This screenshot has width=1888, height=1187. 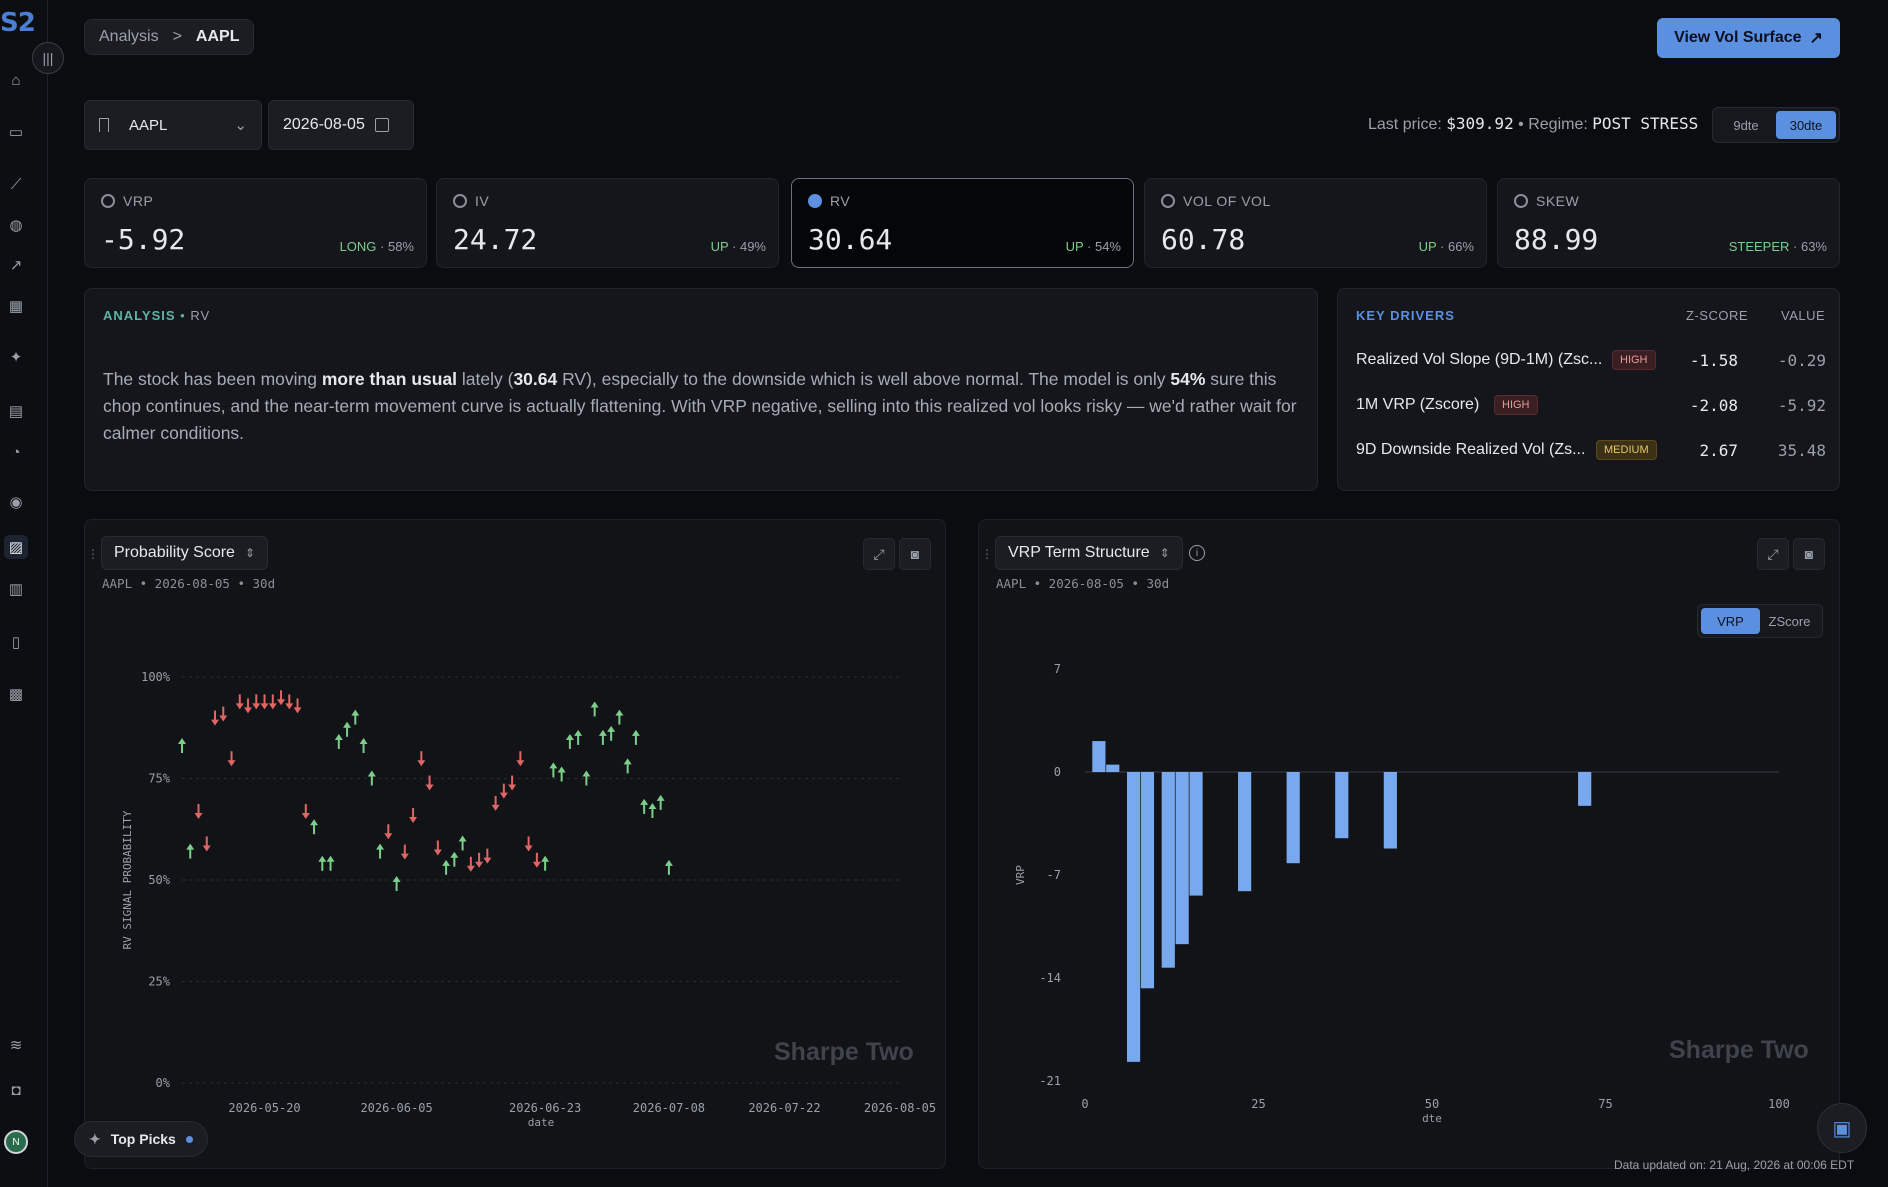 I want to click on dte-option-30: 30dte, so click(x=1806, y=125).